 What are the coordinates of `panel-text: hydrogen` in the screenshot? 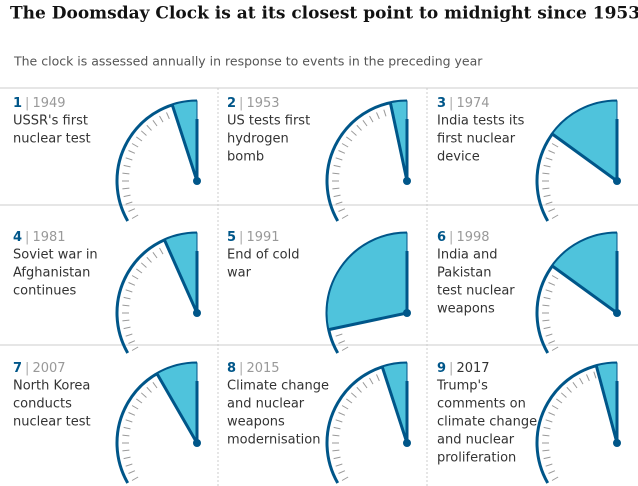 It's located at (258, 139).